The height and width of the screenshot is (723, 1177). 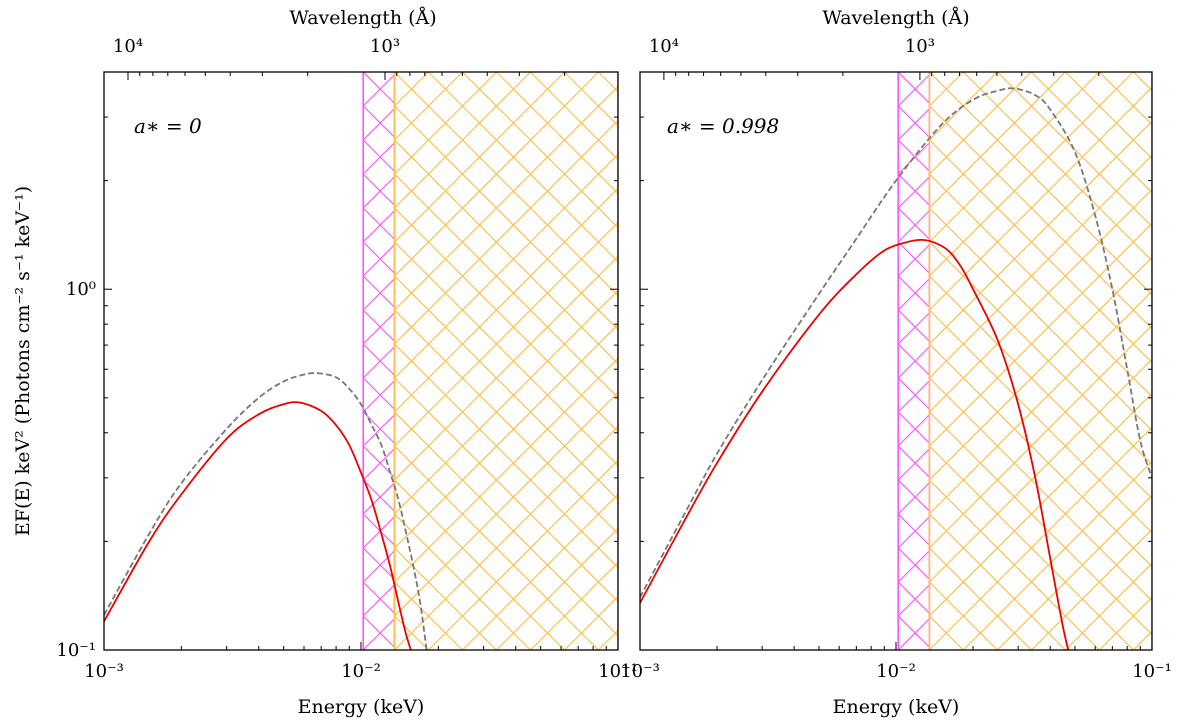 What do you see at coordinates (168, 126) in the screenshot?
I see `spin-annotation: a∗ = 0` at bounding box center [168, 126].